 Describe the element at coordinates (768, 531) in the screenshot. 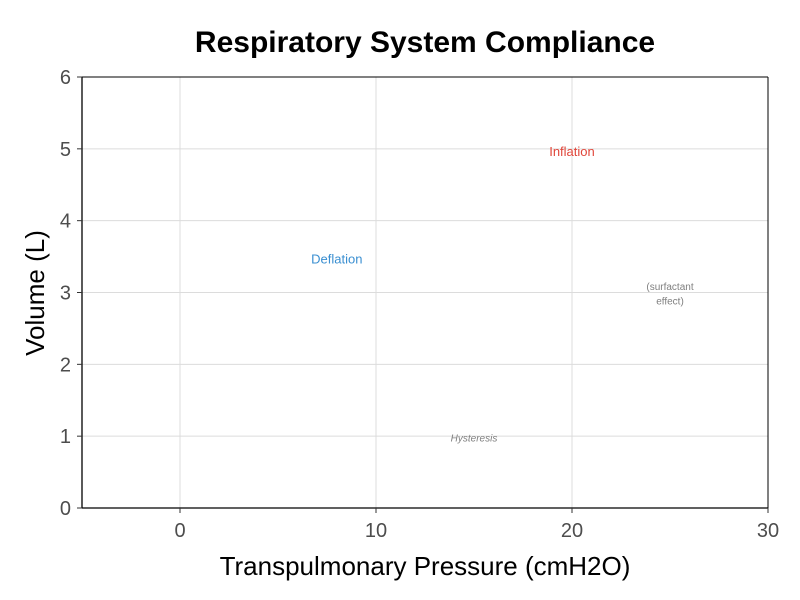

I see `x-tick-label: 30` at that location.